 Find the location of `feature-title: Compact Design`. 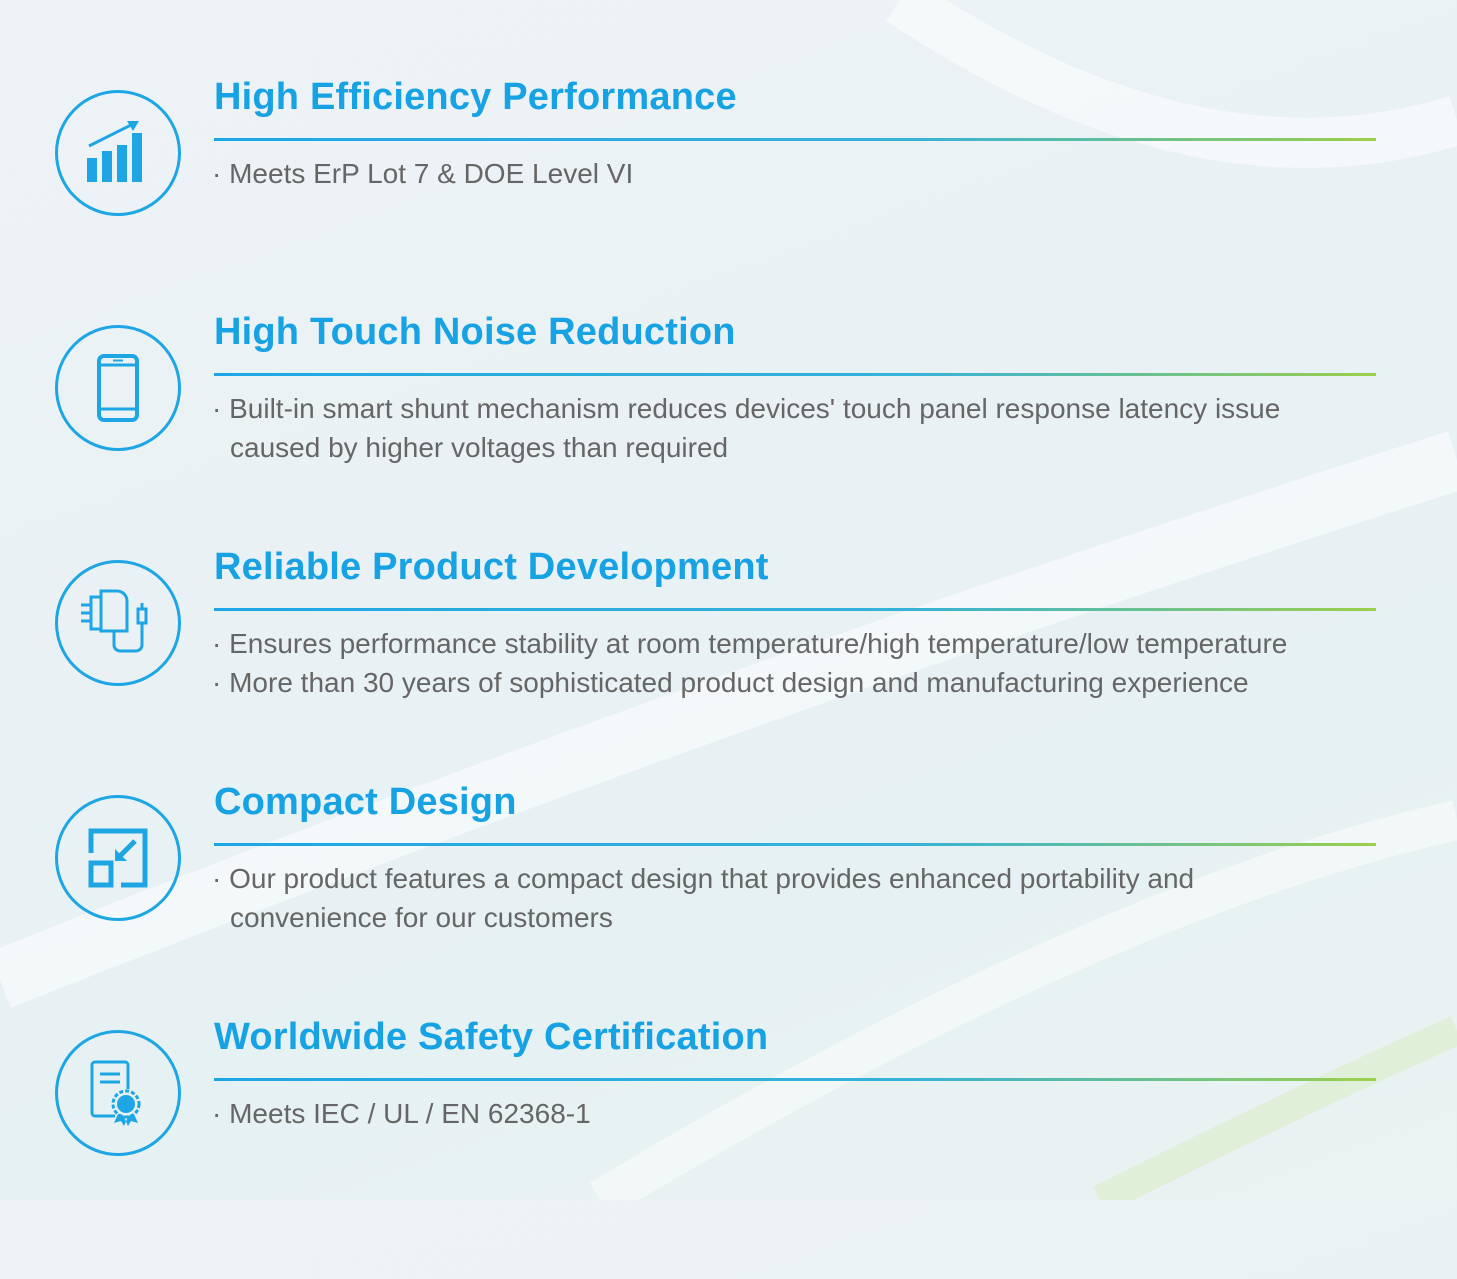

feature-title: Compact Design is located at coordinates (365, 802).